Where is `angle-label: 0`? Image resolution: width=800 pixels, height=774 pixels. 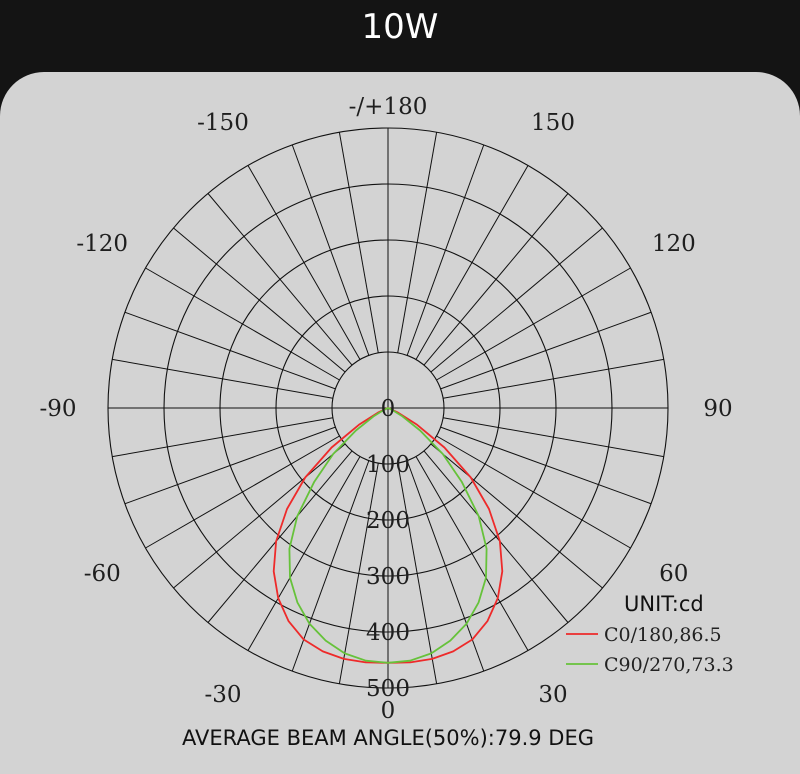 angle-label: 0 is located at coordinates (388, 711).